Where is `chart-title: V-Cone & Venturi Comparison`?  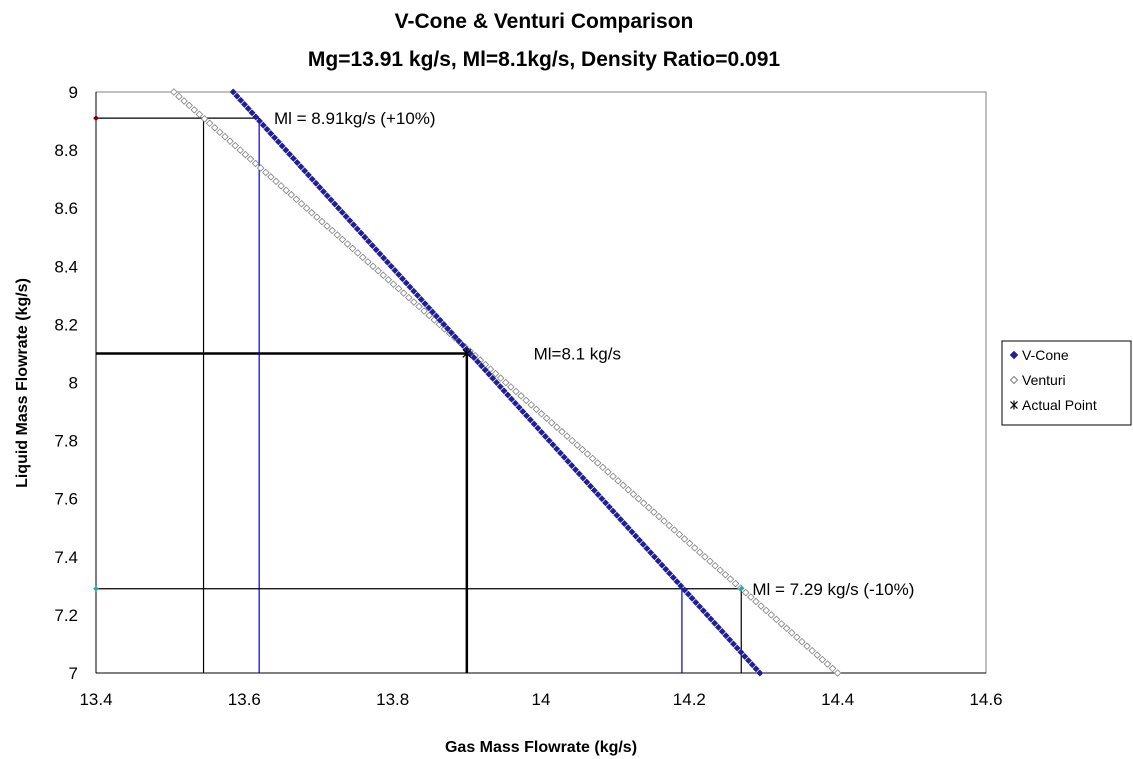 chart-title: V-Cone & Venturi Comparison is located at coordinates (544, 21).